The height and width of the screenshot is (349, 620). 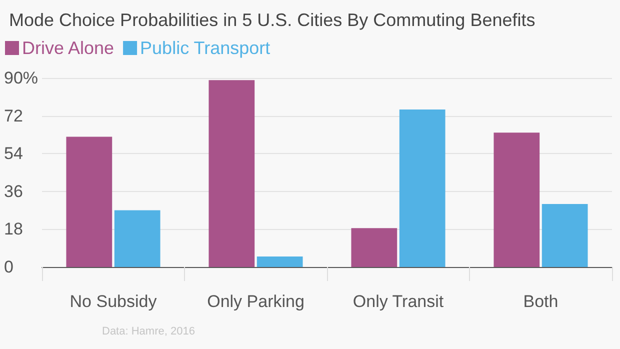 I want to click on legend-label: Public Transport, so click(x=205, y=48).